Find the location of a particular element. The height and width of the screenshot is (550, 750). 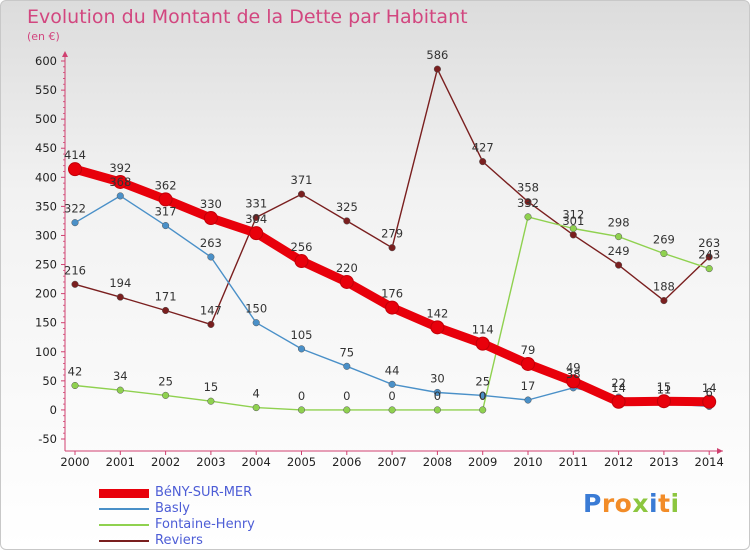

x-tick-label: 2012 is located at coordinates (618, 462).